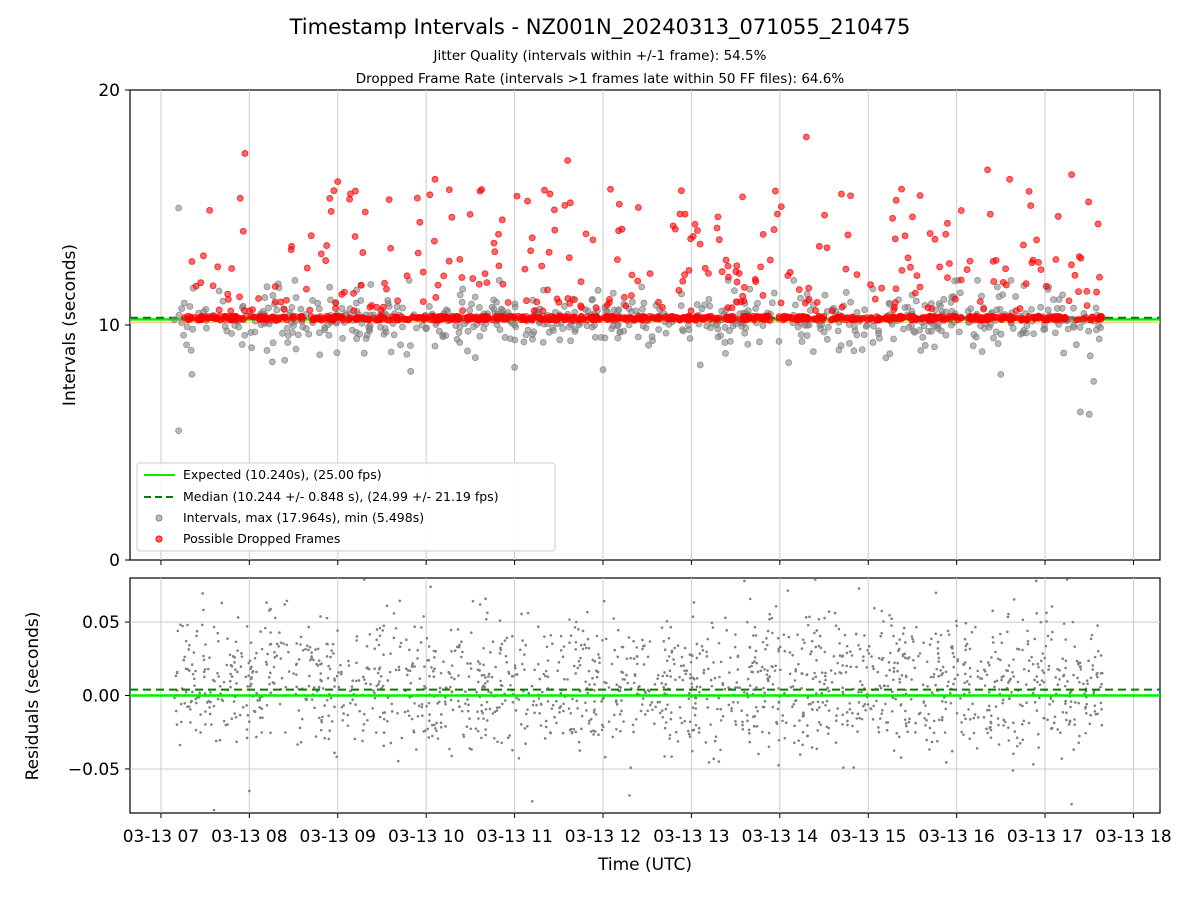 The width and height of the screenshot is (1200, 900). What do you see at coordinates (114, 561) in the screenshot?
I see `y-tick-label: 0` at bounding box center [114, 561].